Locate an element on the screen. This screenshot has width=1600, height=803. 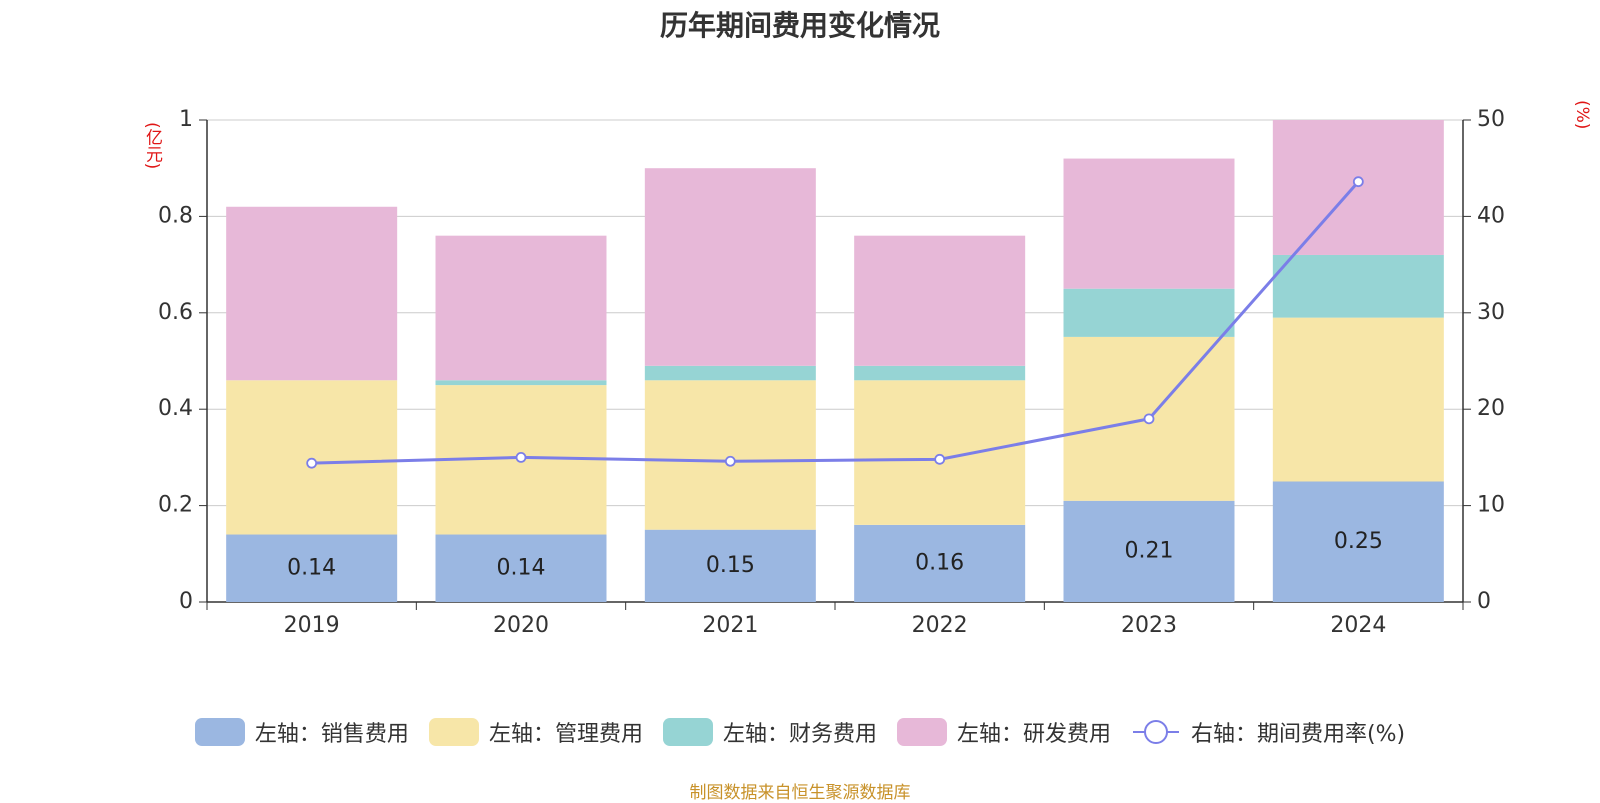
right-axis-unit: (%) is located at coordinates (1582, 115).